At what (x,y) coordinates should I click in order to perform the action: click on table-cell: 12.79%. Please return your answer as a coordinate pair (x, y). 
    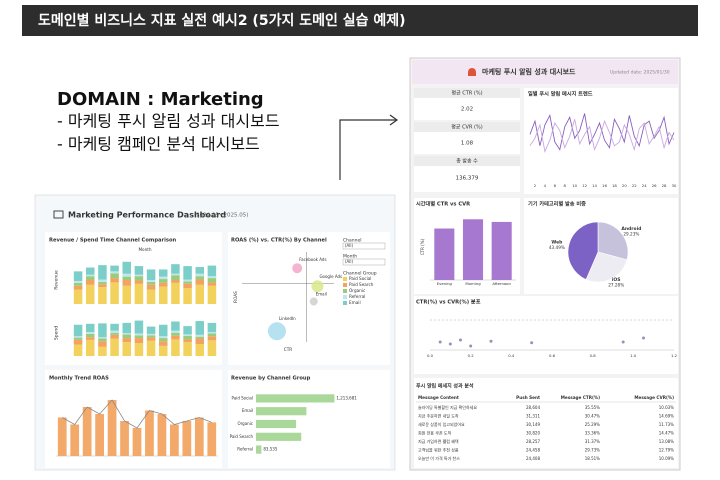
    Looking at the image, I should click on (666, 450).